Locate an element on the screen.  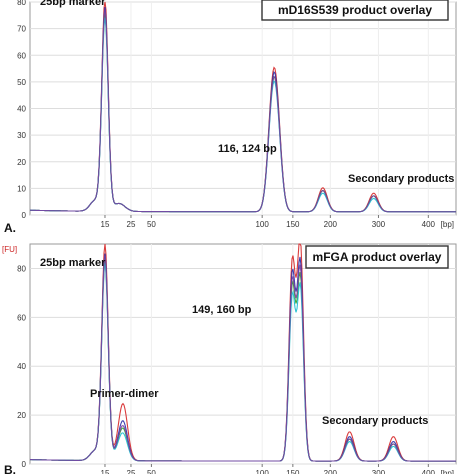
y-tick-label: 30 is located at coordinates (21, 135).